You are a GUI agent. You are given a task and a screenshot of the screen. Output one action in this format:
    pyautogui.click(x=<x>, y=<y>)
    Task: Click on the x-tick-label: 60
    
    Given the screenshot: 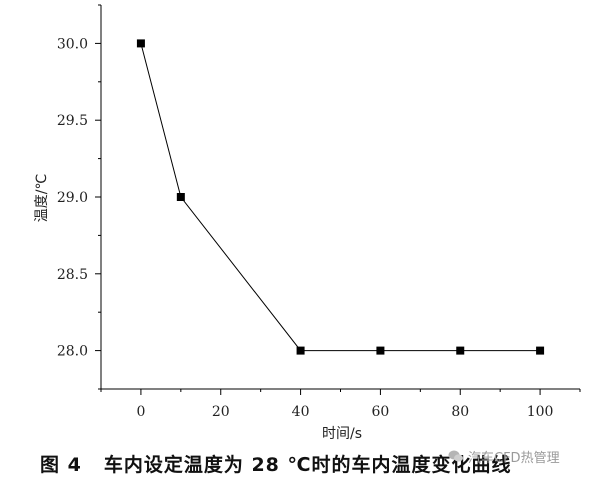 What is the action you would take?
    pyautogui.click(x=381, y=412)
    